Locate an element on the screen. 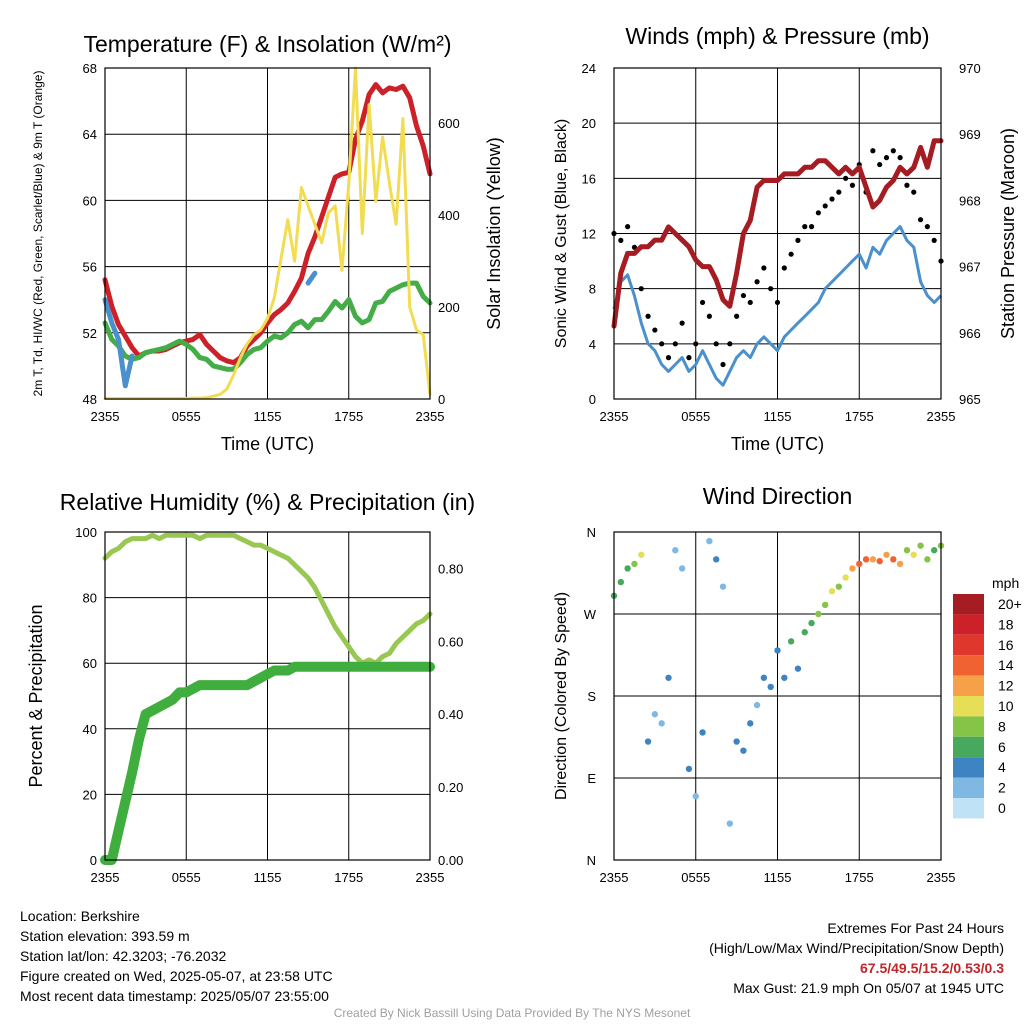  y-tick-label: N is located at coordinates (591, 532).